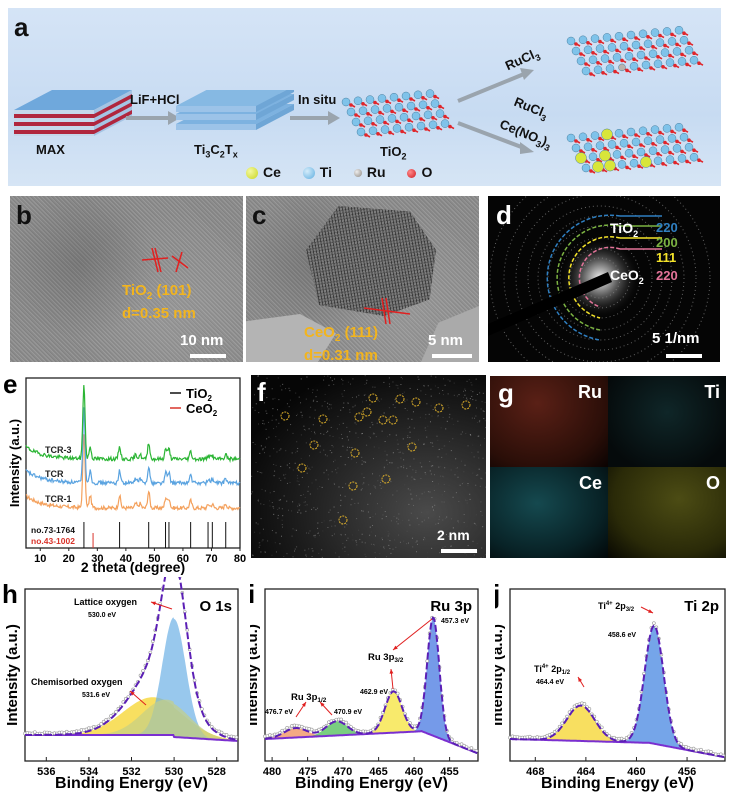 This screenshot has height=796, width=749. I want to click on diffraction-ring, so click(600, 278).